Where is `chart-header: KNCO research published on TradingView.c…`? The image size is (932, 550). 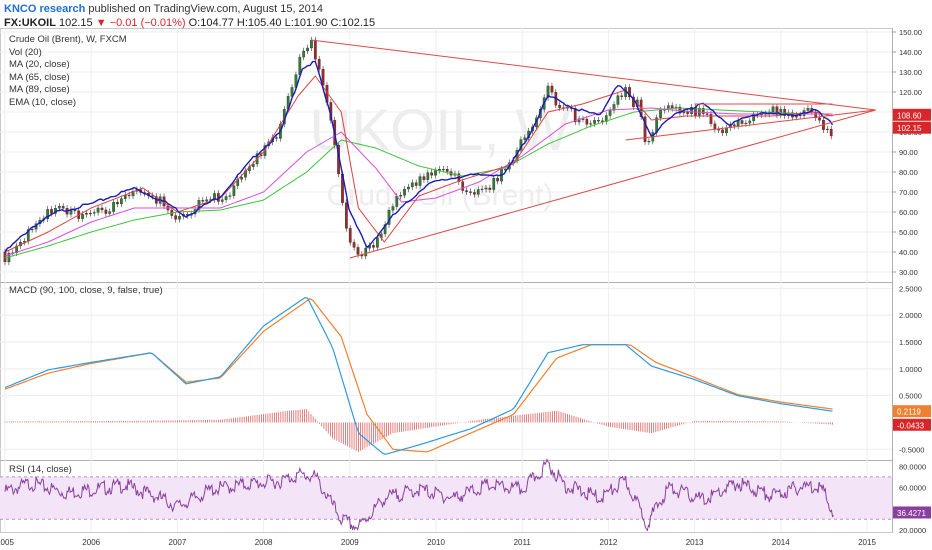
chart-header: KNCO research published on TradingView.c… is located at coordinates (444, 16).